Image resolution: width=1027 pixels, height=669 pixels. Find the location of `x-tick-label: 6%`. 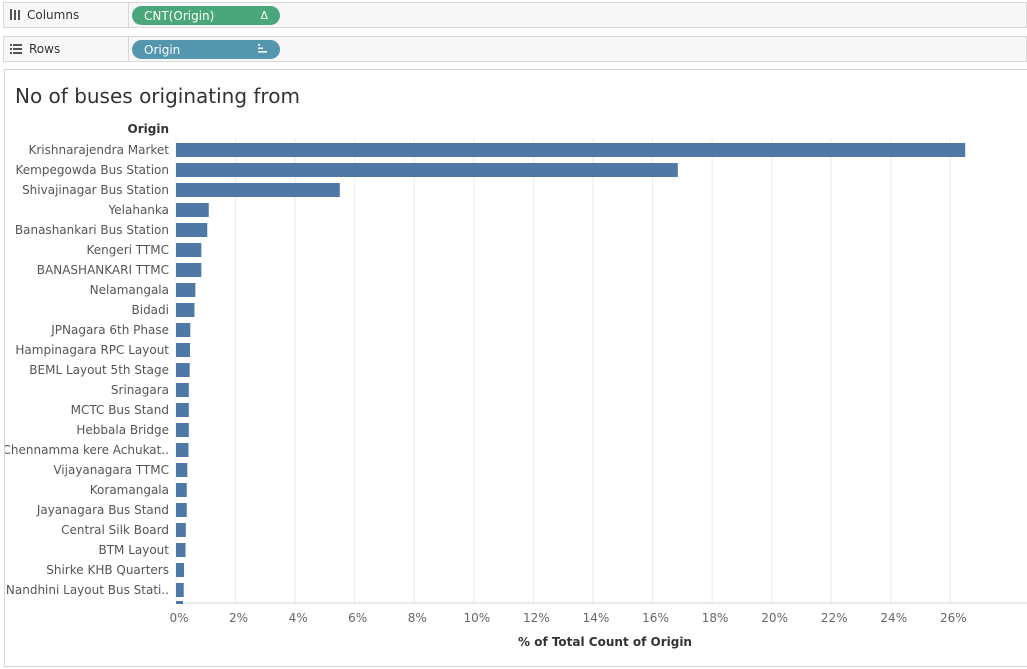

x-tick-label: 6% is located at coordinates (357, 618).